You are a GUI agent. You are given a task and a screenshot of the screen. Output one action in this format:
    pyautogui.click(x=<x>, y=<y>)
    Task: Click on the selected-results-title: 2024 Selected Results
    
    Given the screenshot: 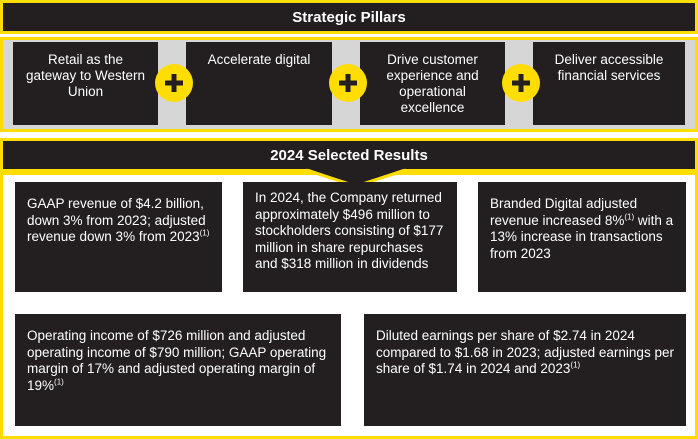 What is the action you would take?
    pyautogui.click(x=349, y=155)
    